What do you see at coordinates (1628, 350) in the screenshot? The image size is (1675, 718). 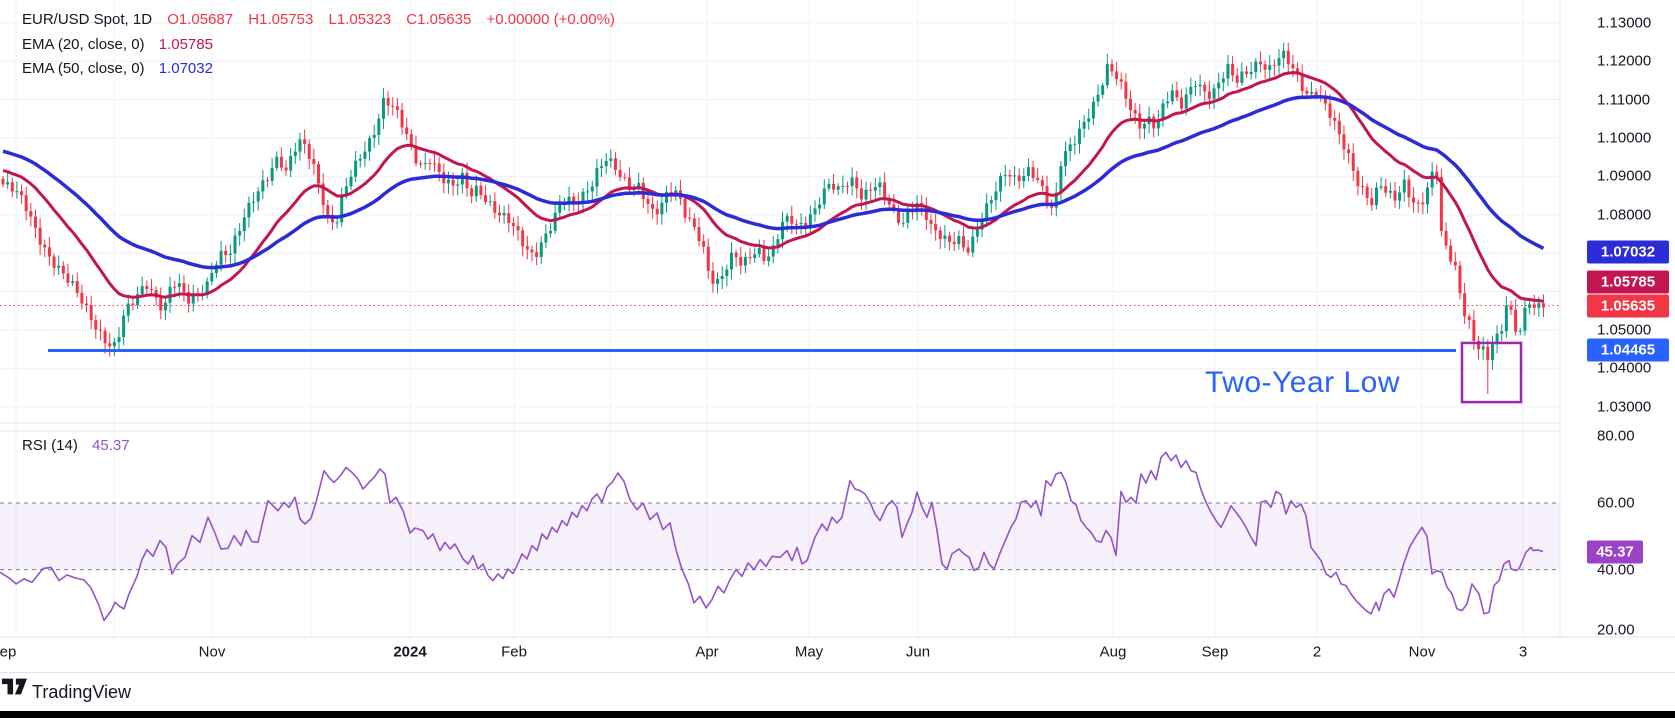 I see `support-level-badge: 1.04465` at bounding box center [1628, 350].